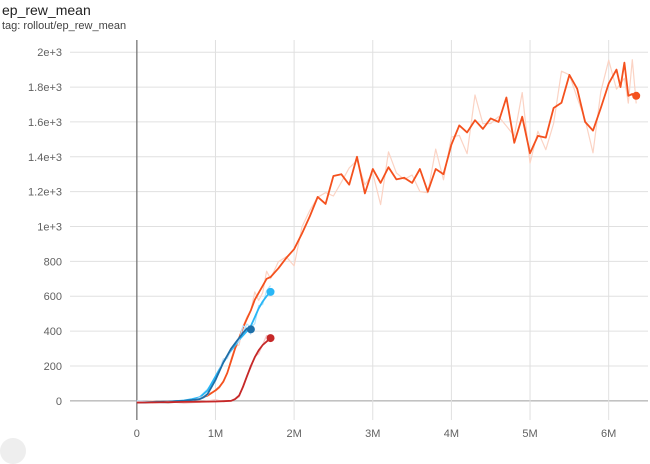 The width and height of the screenshot is (650, 464). What do you see at coordinates (49, 228) in the screenshot?
I see `y-tick-label: 1e+3` at bounding box center [49, 228].